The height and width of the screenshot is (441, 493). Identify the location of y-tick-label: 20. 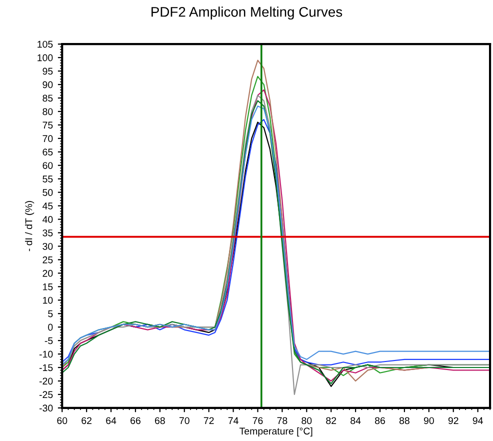
(47, 273).